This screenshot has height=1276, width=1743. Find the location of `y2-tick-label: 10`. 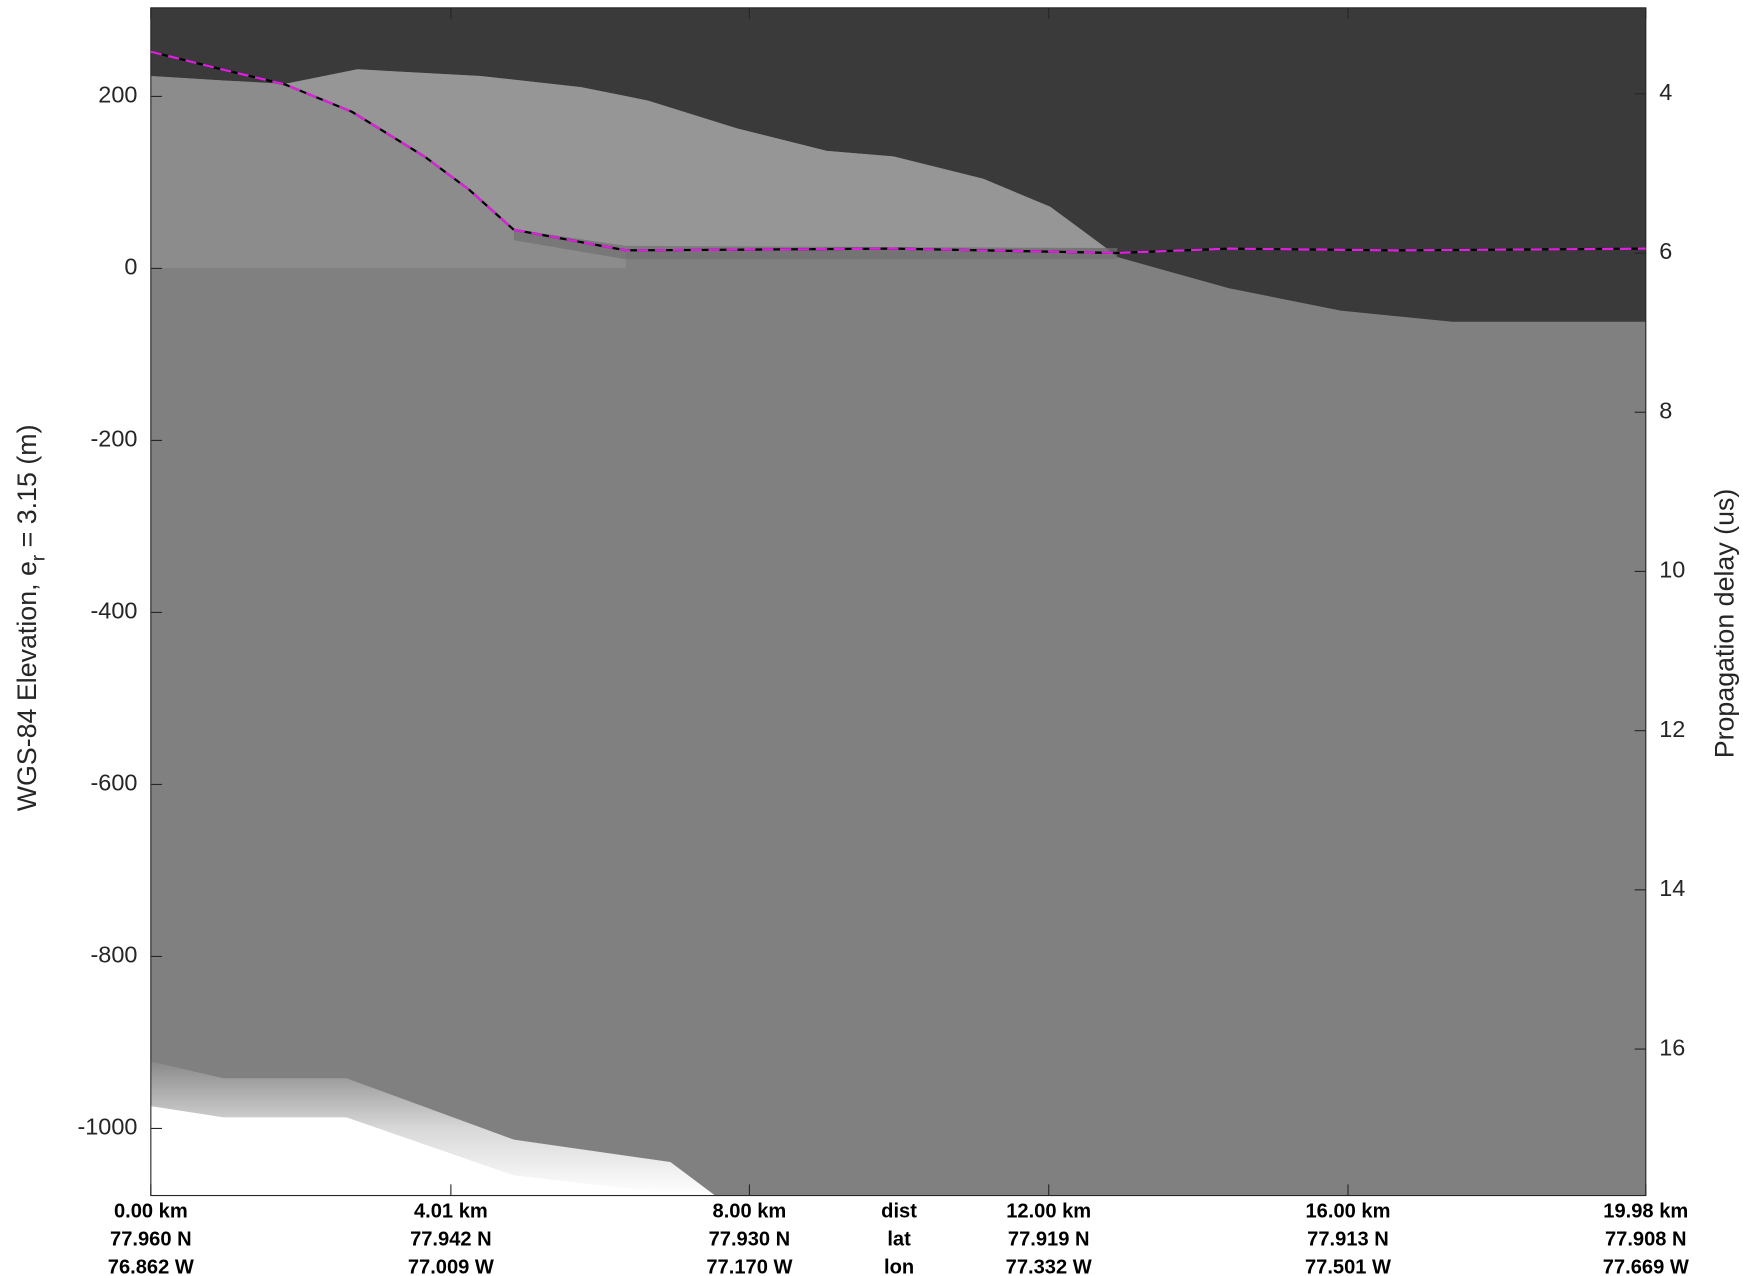

y2-tick-label: 10 is located at coordinates (1672, 570).